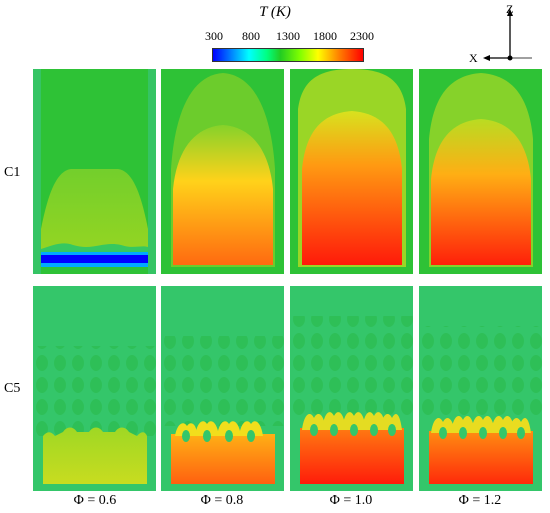 The height and width of the screenshot is (513, 550). What do you see at coordinates (12, 172) in the screenshot?
I see `row-label-c1: C1` at bounding box center [12, 172].